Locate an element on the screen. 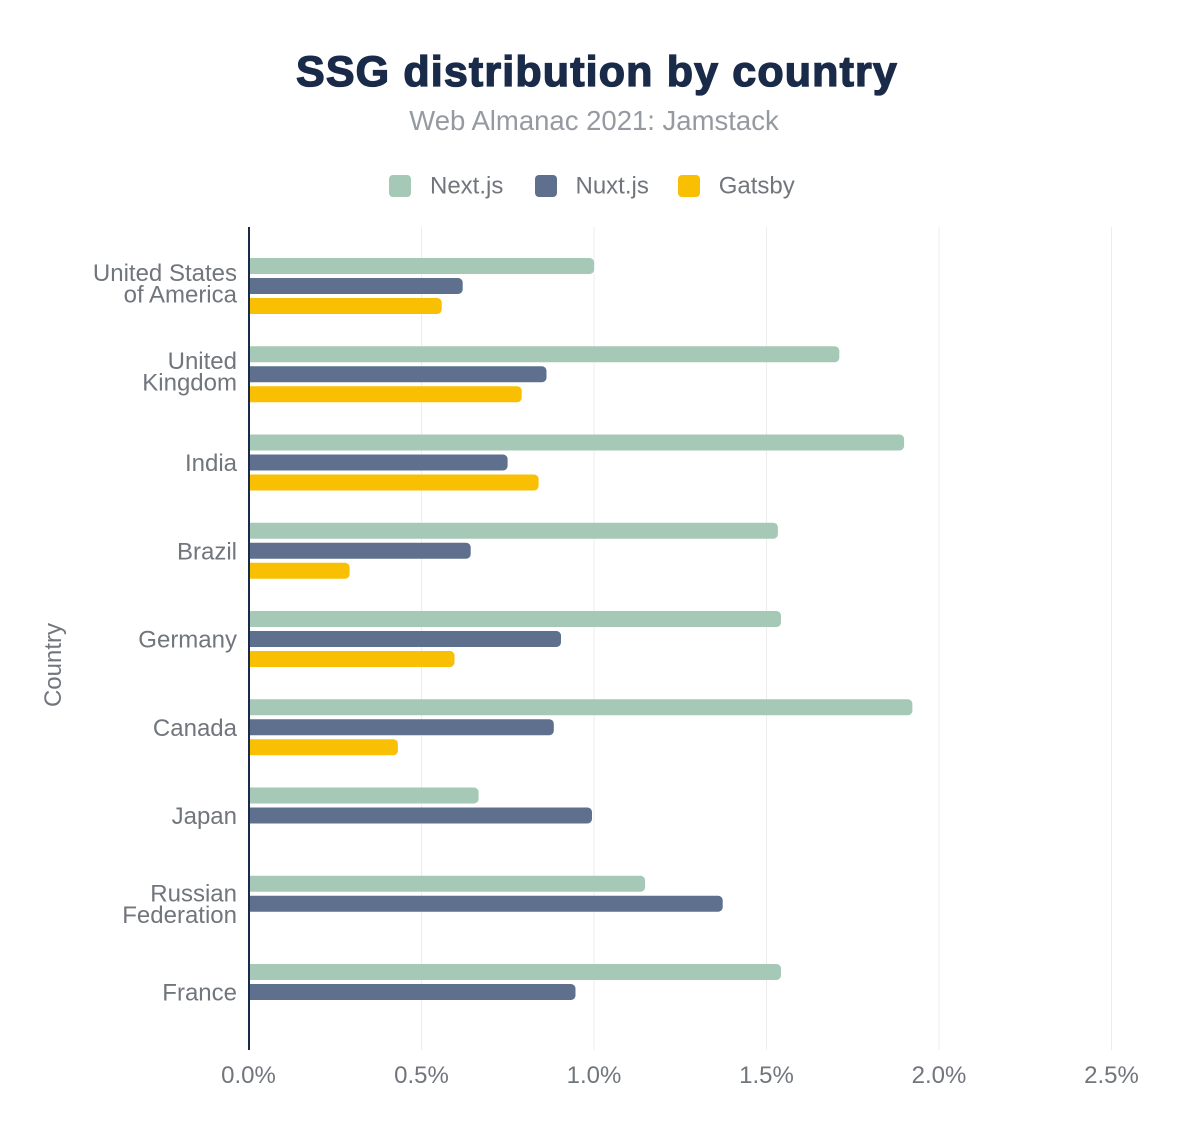  svg-text: Federation is located at coordinates (179, 915).